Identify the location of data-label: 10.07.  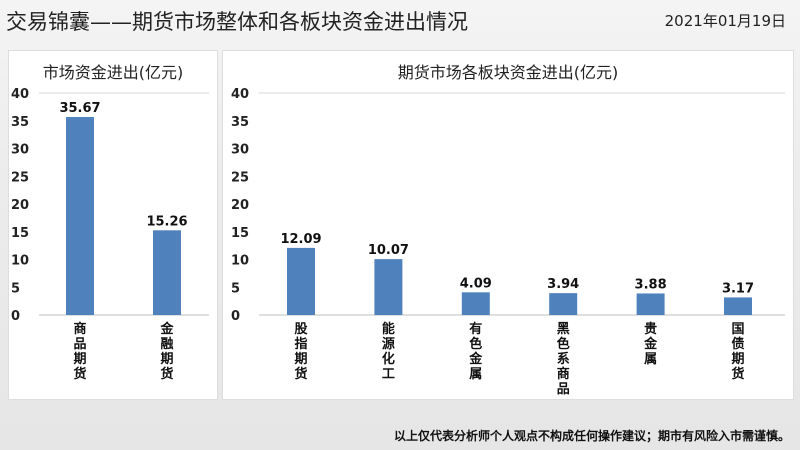
(388, 250).